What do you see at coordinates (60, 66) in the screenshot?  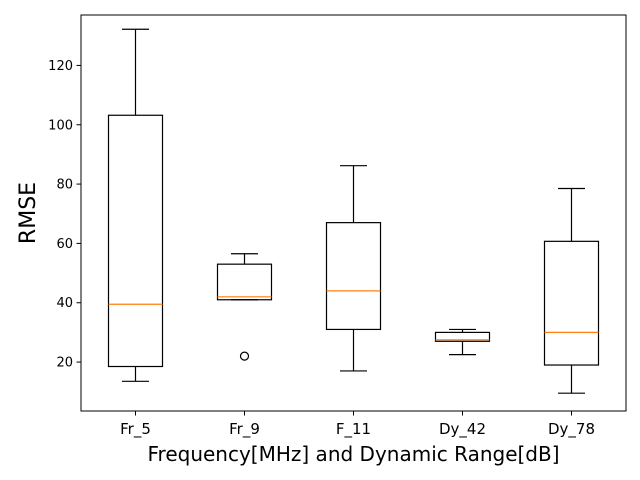 I see `y-tick-label: 120` at bounding box center [60, 66].